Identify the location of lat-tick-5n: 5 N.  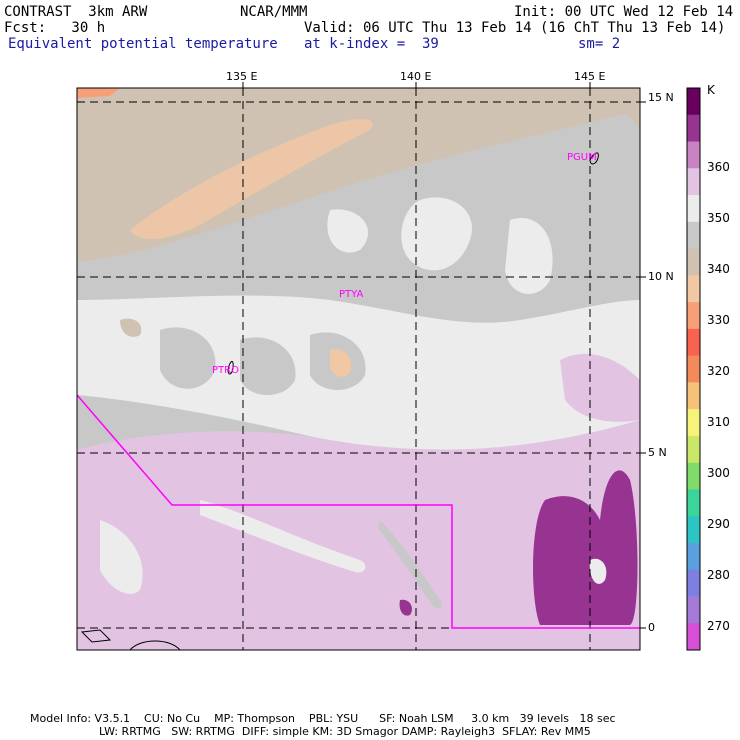
(657, 452).